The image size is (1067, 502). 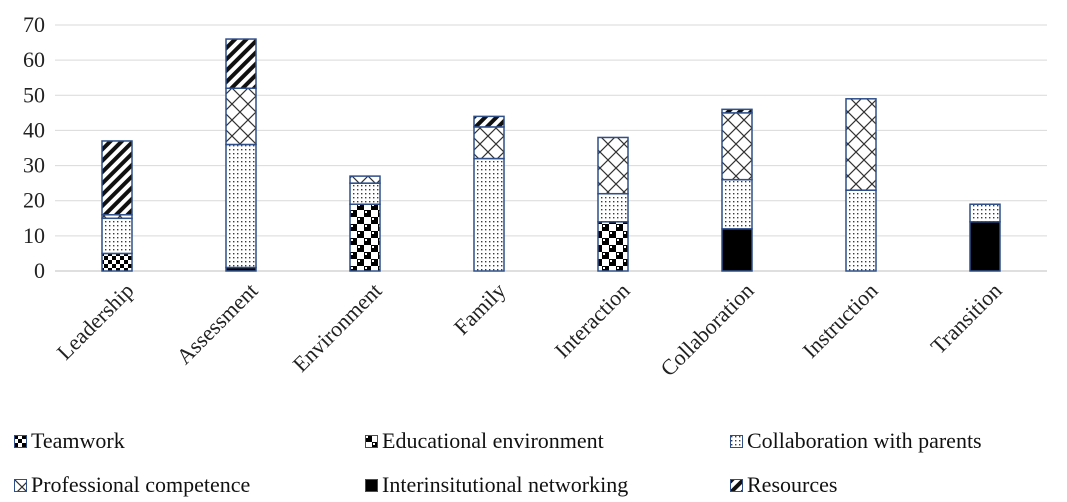 I want to click on legend-label: Collaboration with parents, so click(x=864, y=440).